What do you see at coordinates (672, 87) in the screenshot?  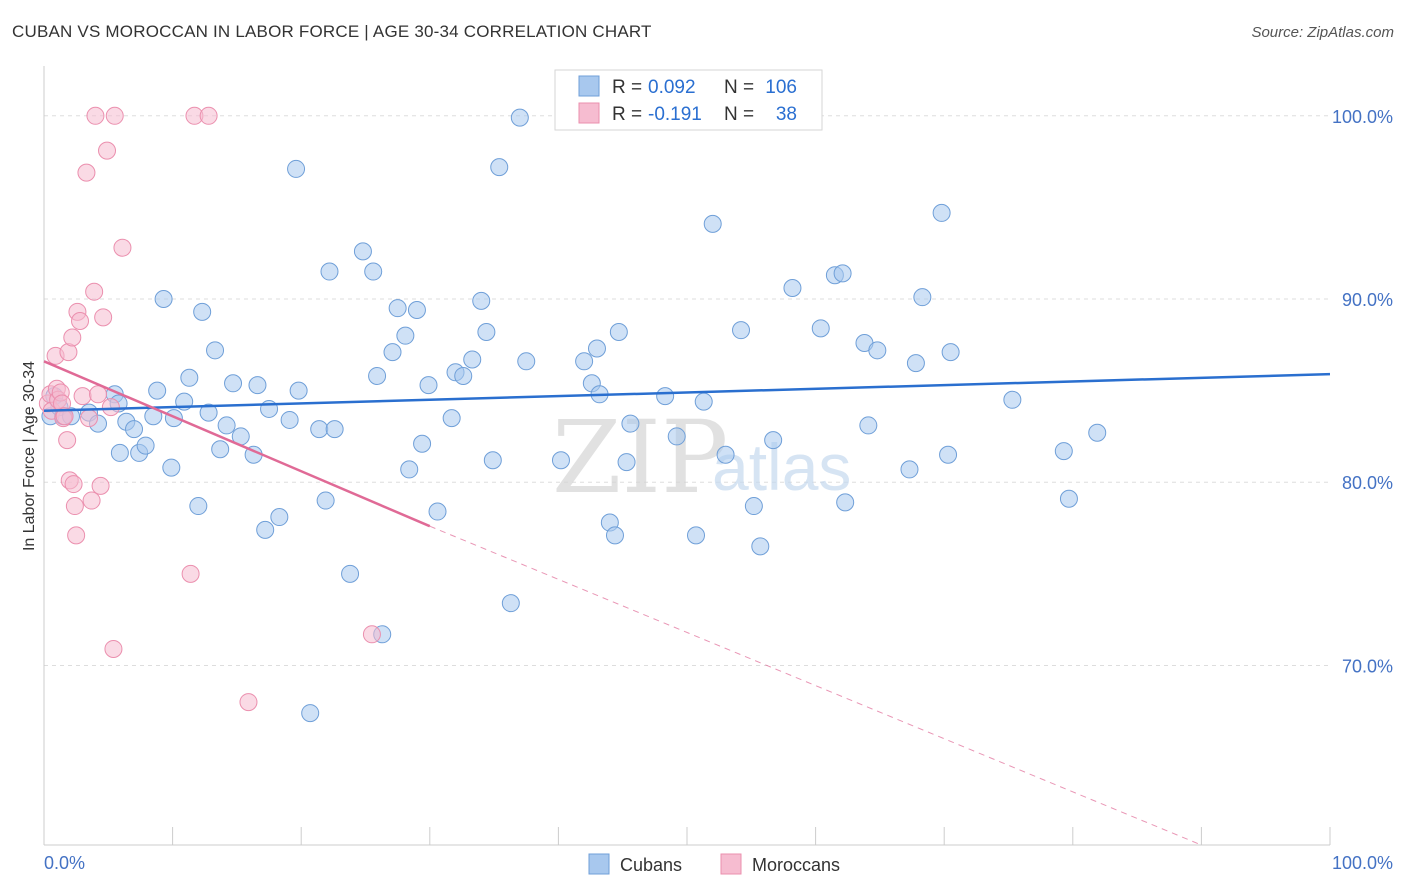 I see `stats-cubans-r-value: 0.092` at bounding box center [672, 87].